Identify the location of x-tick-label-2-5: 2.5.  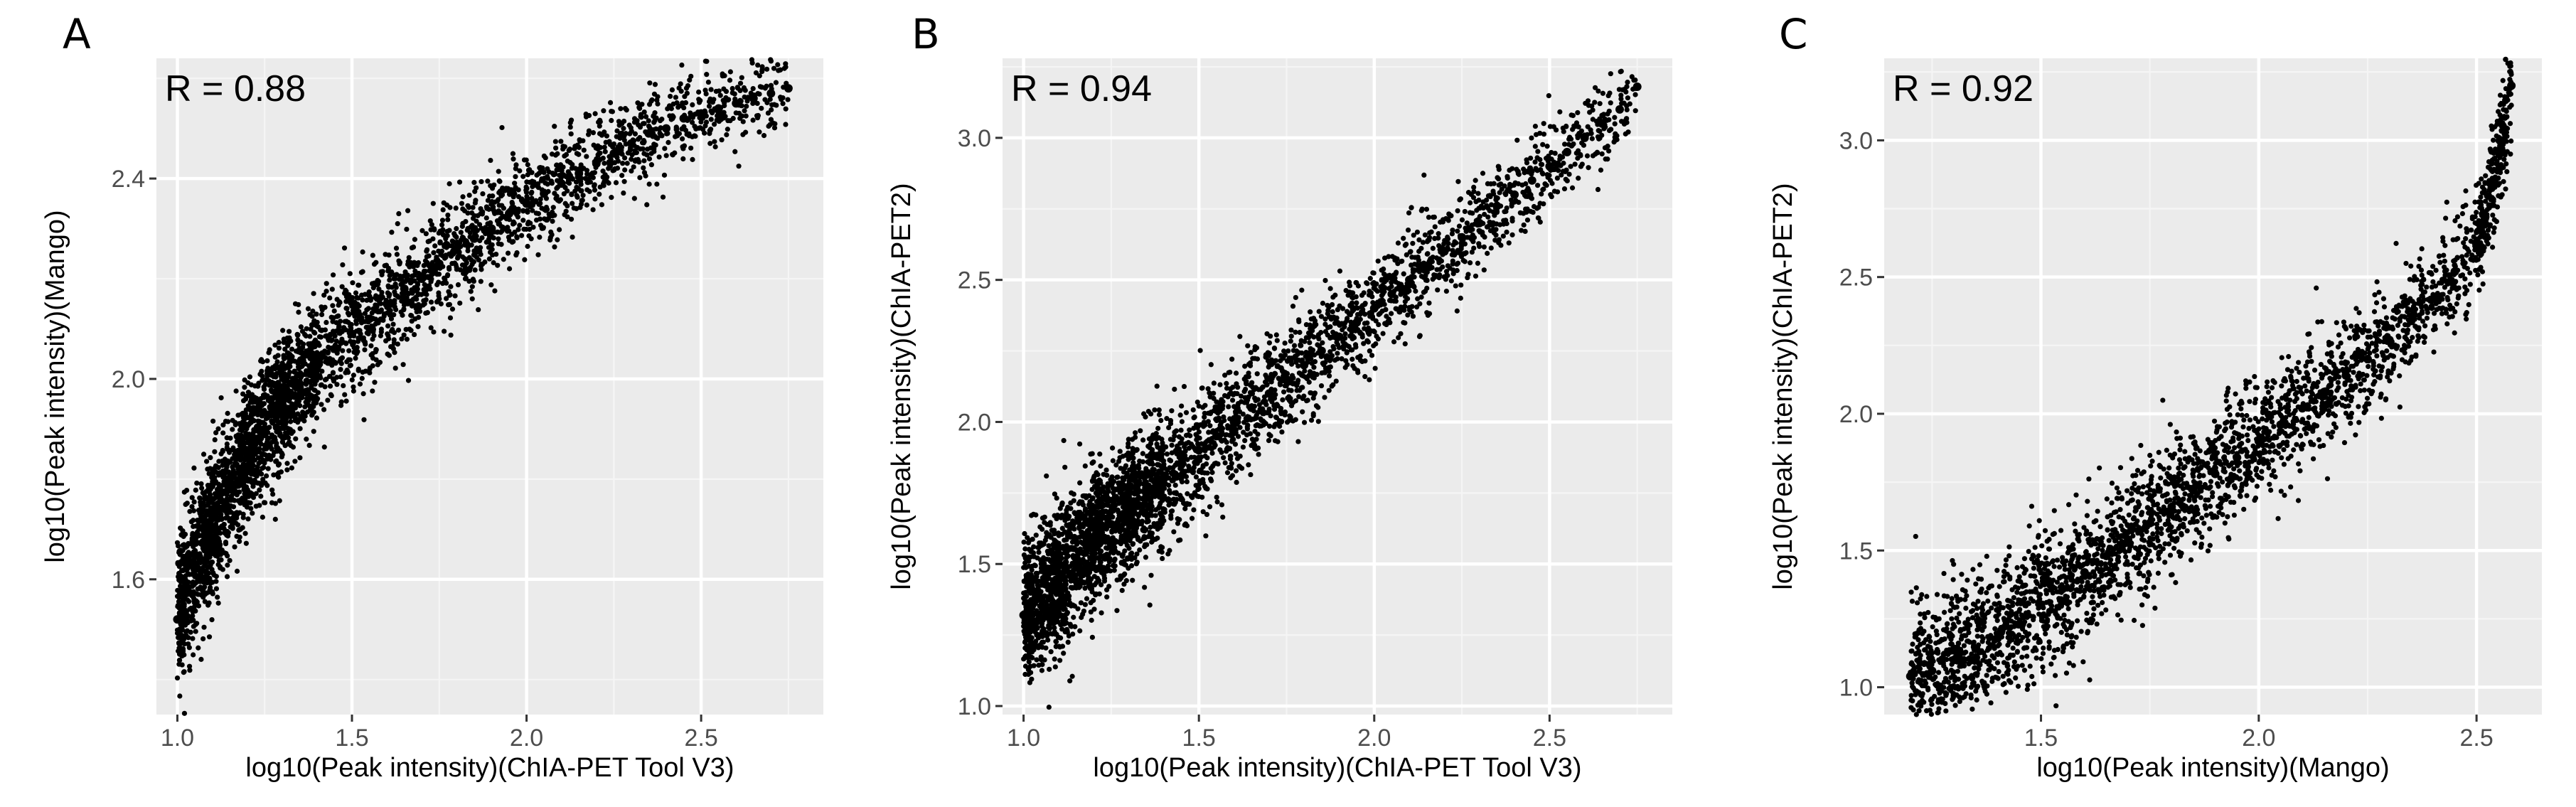
(2476, 738).